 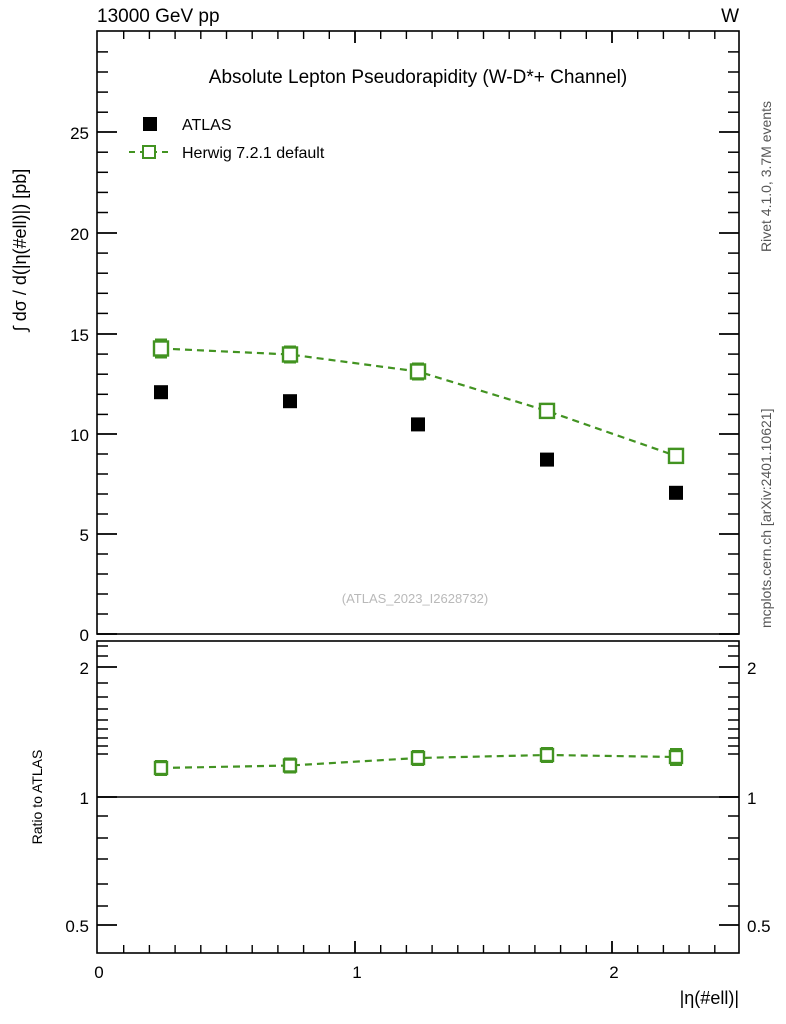 What do you see at coordinates (37, 797) in the screenshot?
I see `ratio-y-axis-label: Ratio to ATLAS` at bounding box center [37, 797].